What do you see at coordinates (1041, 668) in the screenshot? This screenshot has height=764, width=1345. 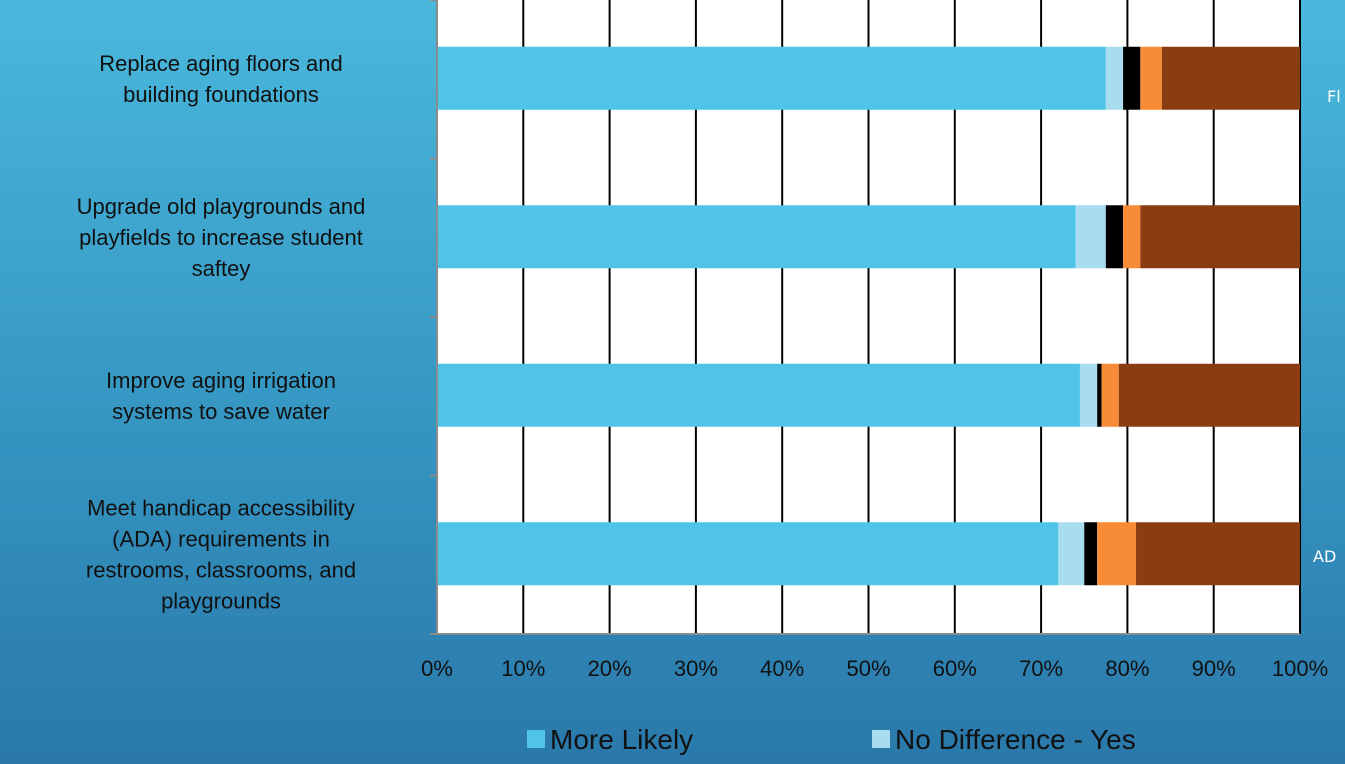 I see `x-tick-label: 70%` at bounding box center [1041, 668].